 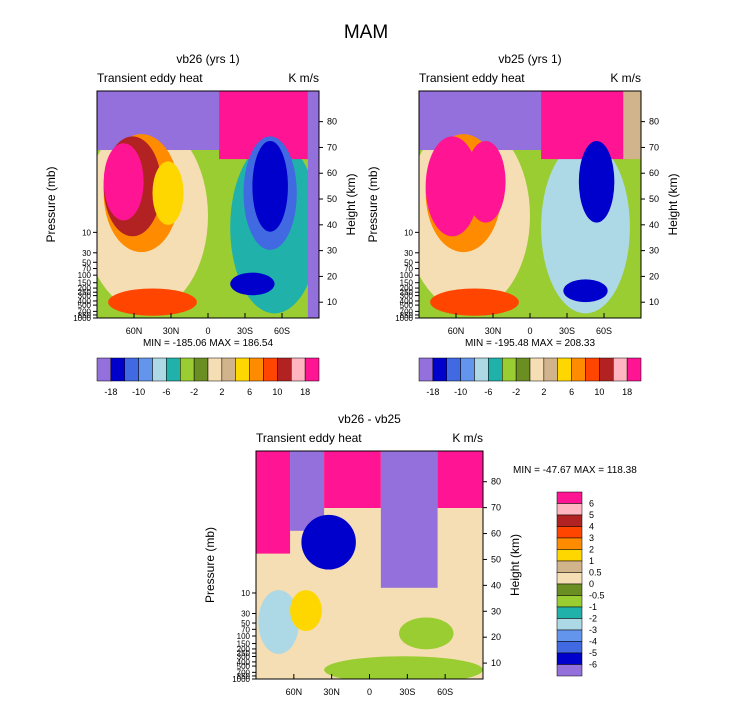 I want to click on y-axis-right-label: Height (km), so click(x=351, y=204).